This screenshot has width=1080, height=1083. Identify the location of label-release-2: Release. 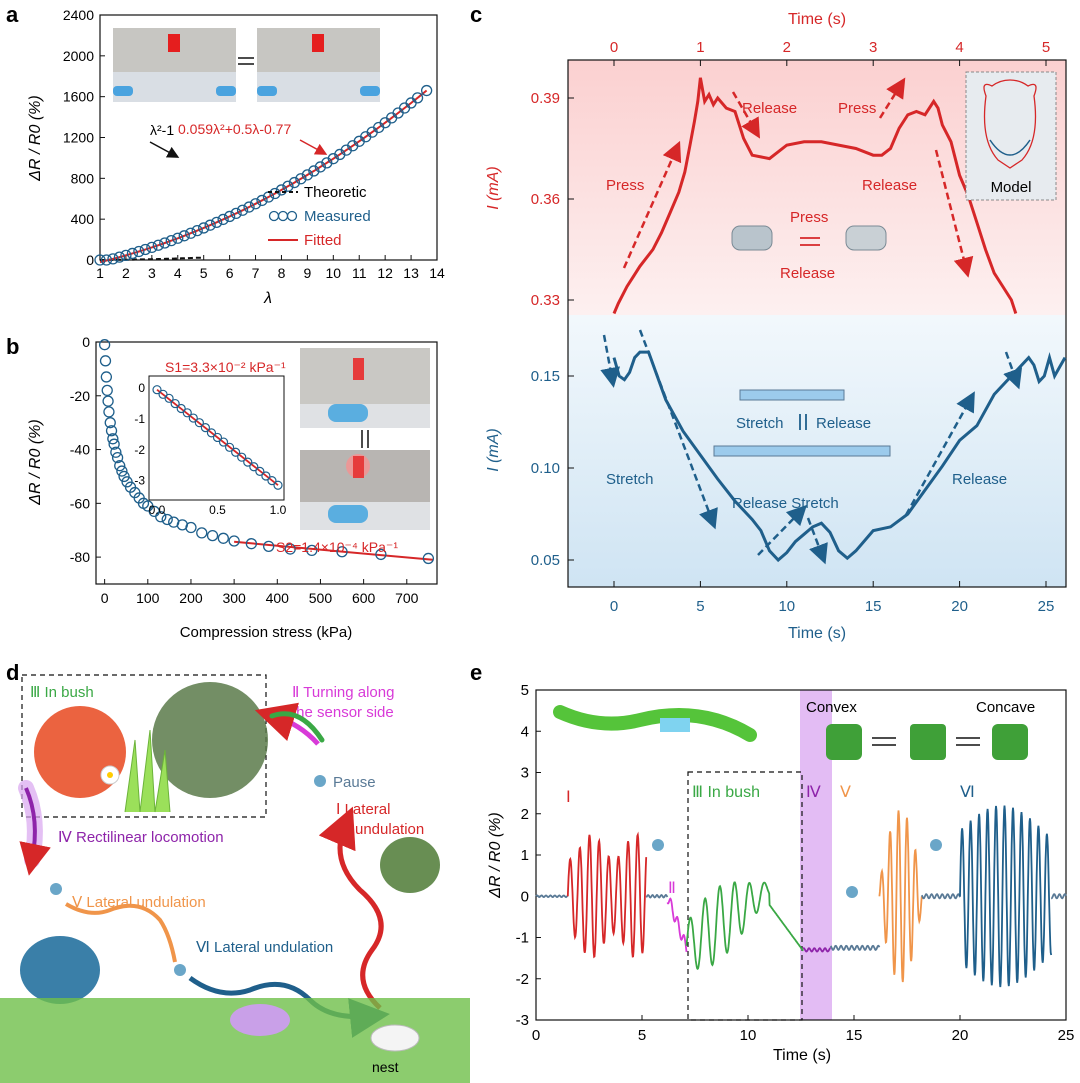
(889, 185).